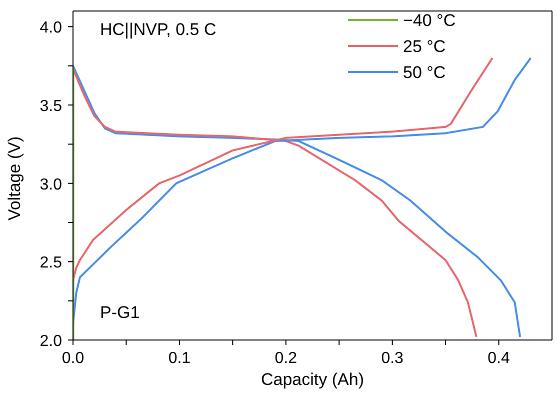 Image resolution: width=557 pixels, height=401 pixels. What do you see at coordinates (424, 72) in the screenshot?
I see `legend-label: 50 °C` at bounding box center [424, 72].